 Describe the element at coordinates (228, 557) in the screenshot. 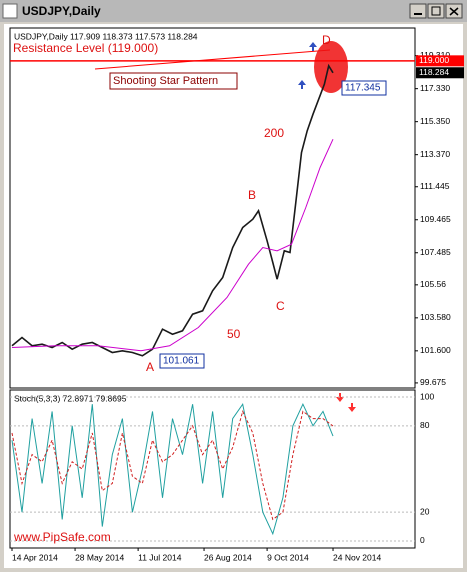

I see `x-tick-label: 26 Aug 2014` at that location.